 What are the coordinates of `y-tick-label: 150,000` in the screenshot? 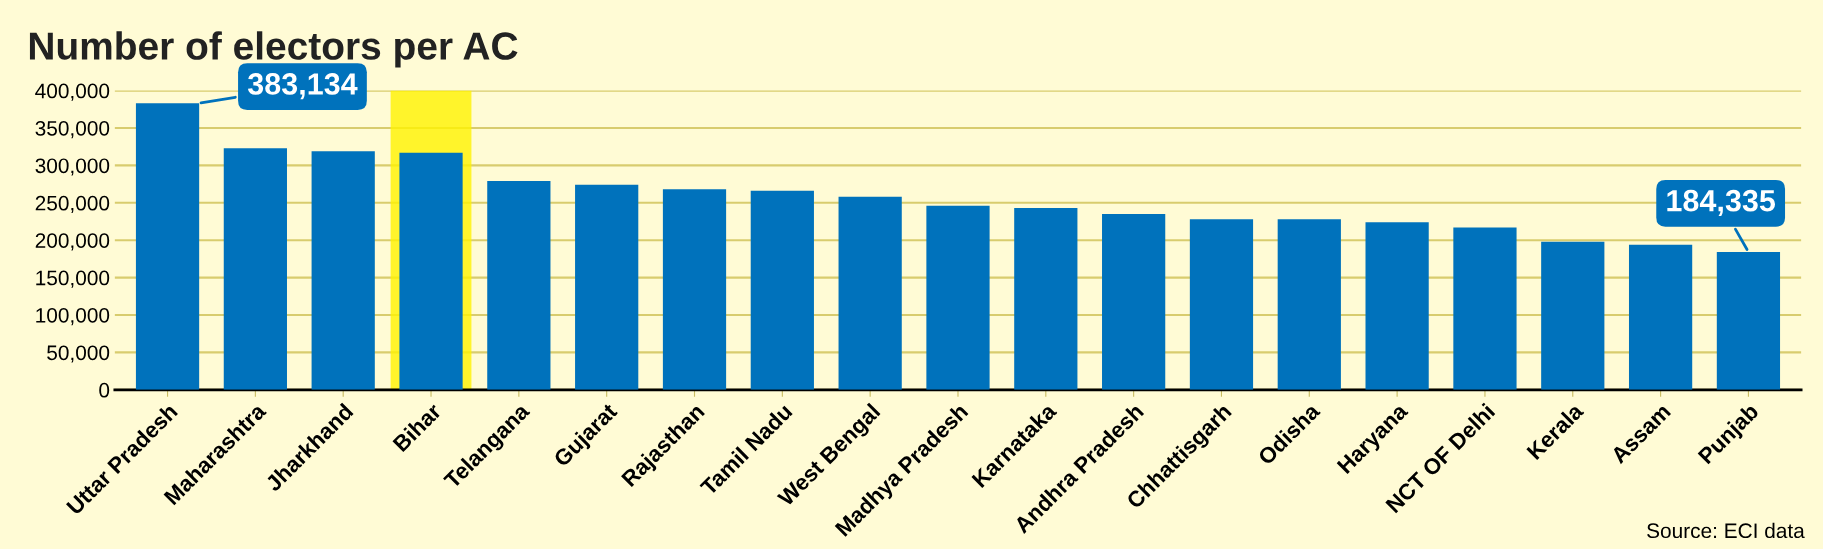 It's located at (73, 279).